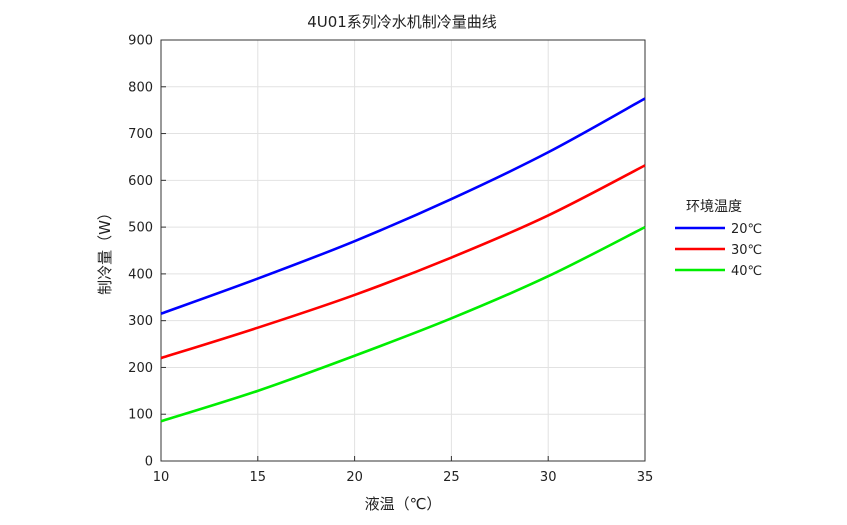 This screenshot has height=525, width=847. I want to click on y-tick-label: 500, so click(140, 228).